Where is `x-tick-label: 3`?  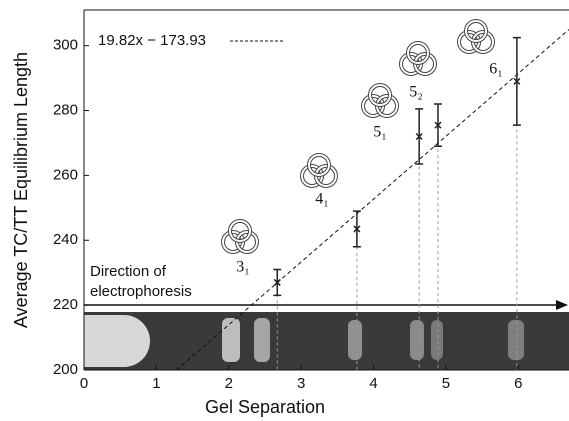 x-tick-label: 3 is located at coordinates (301, 383).